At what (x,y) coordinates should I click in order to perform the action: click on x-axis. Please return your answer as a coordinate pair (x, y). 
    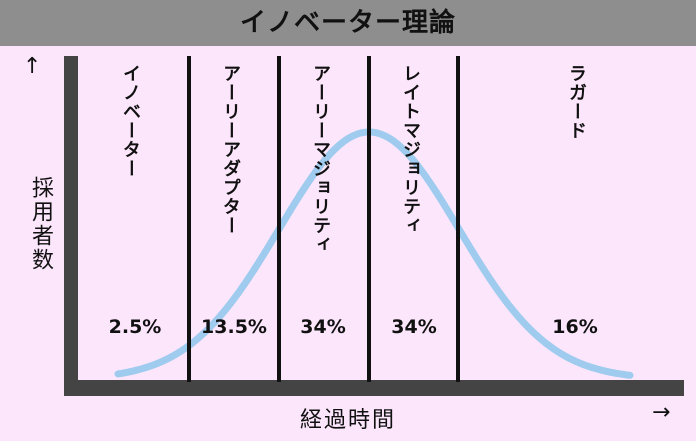
    Looking at the image, I should click on (374, 388).